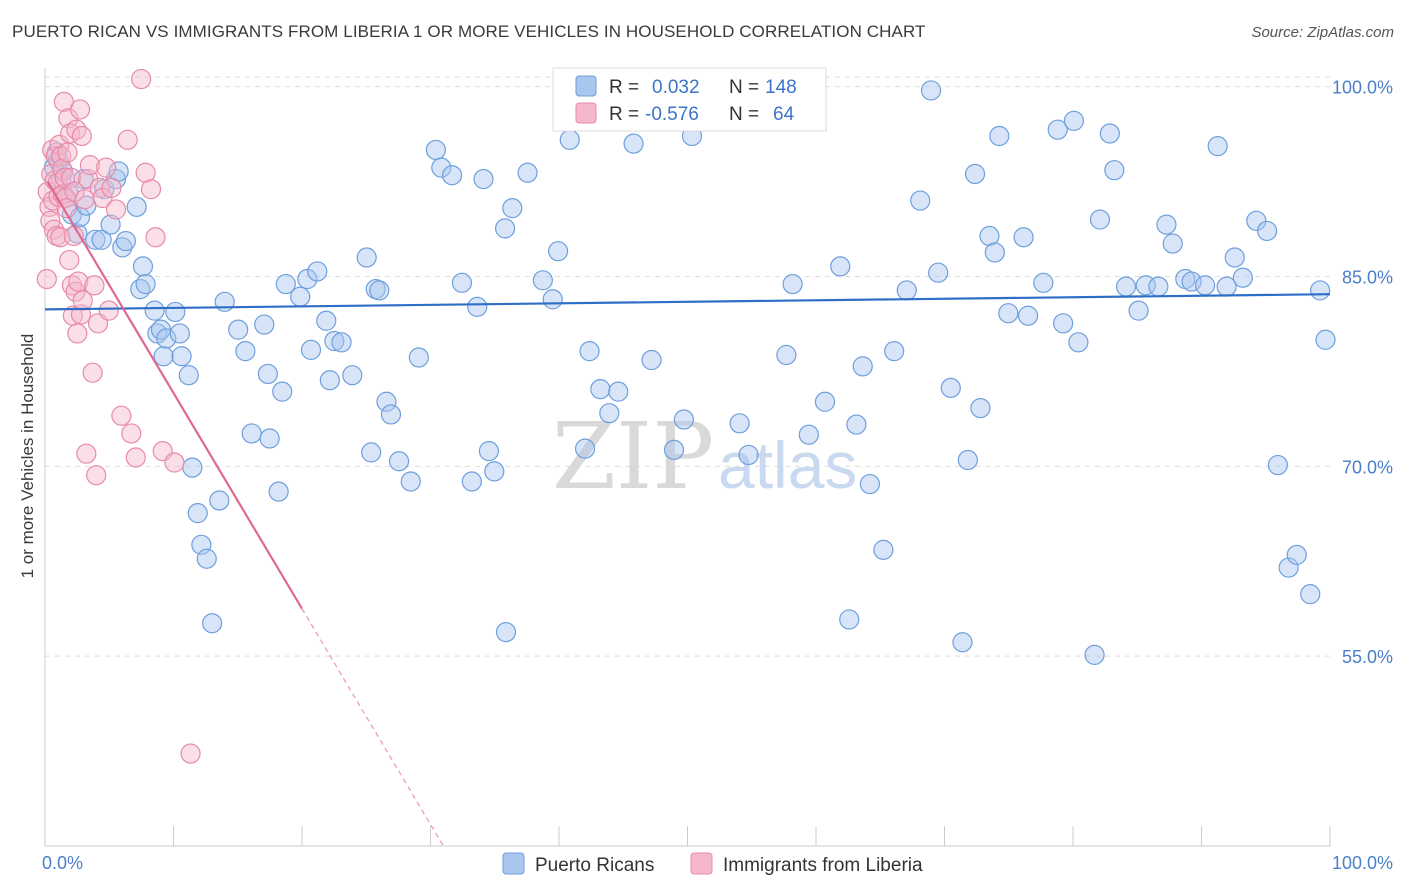 The height and width of the screenshot is (892, 1406). Describe the element at coordinates (1367, 277) in the screenshot. I see `y-tick-label: 85.0%` at that location.